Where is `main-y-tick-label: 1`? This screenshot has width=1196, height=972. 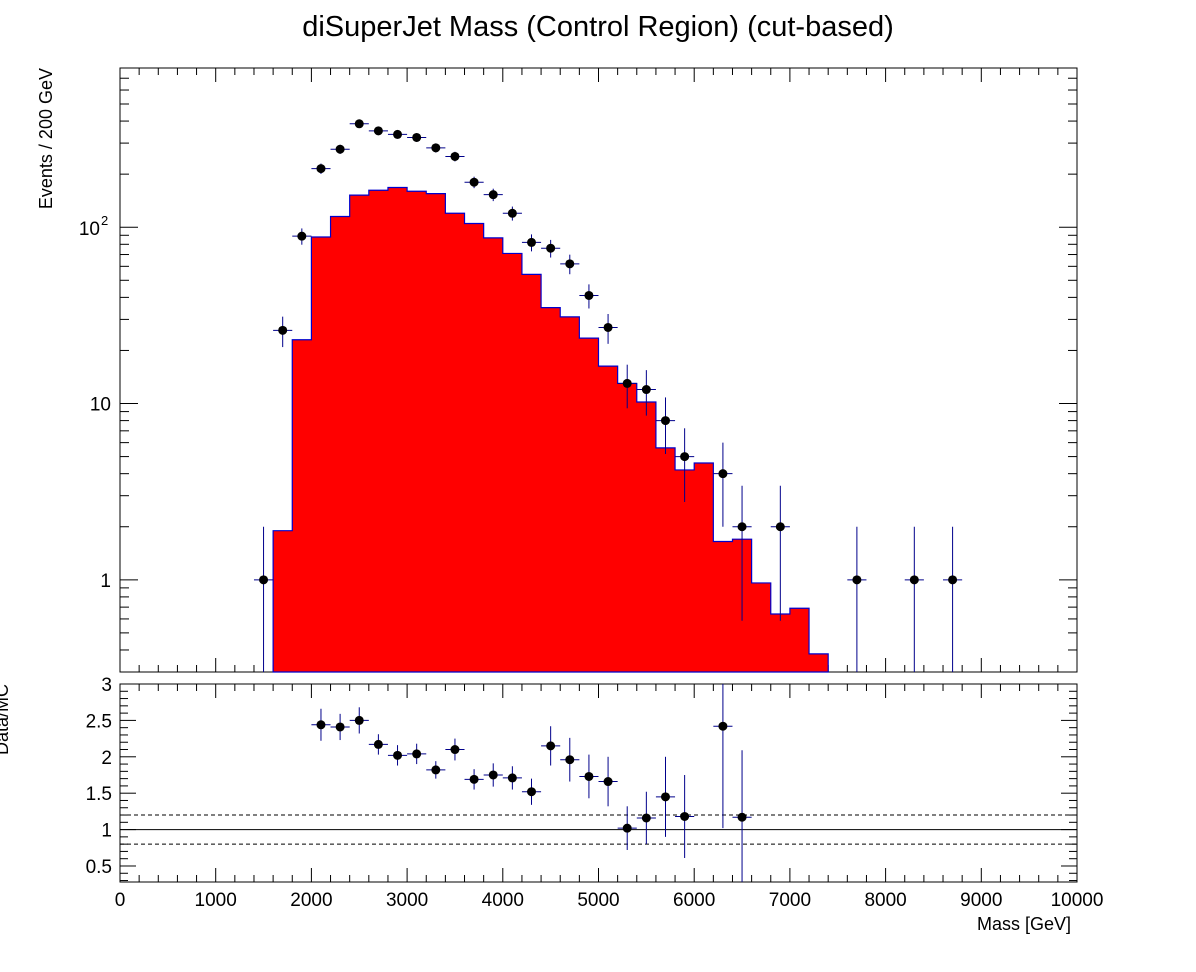 main-y-tick-label: 1 is located at coordinates (105, 581).